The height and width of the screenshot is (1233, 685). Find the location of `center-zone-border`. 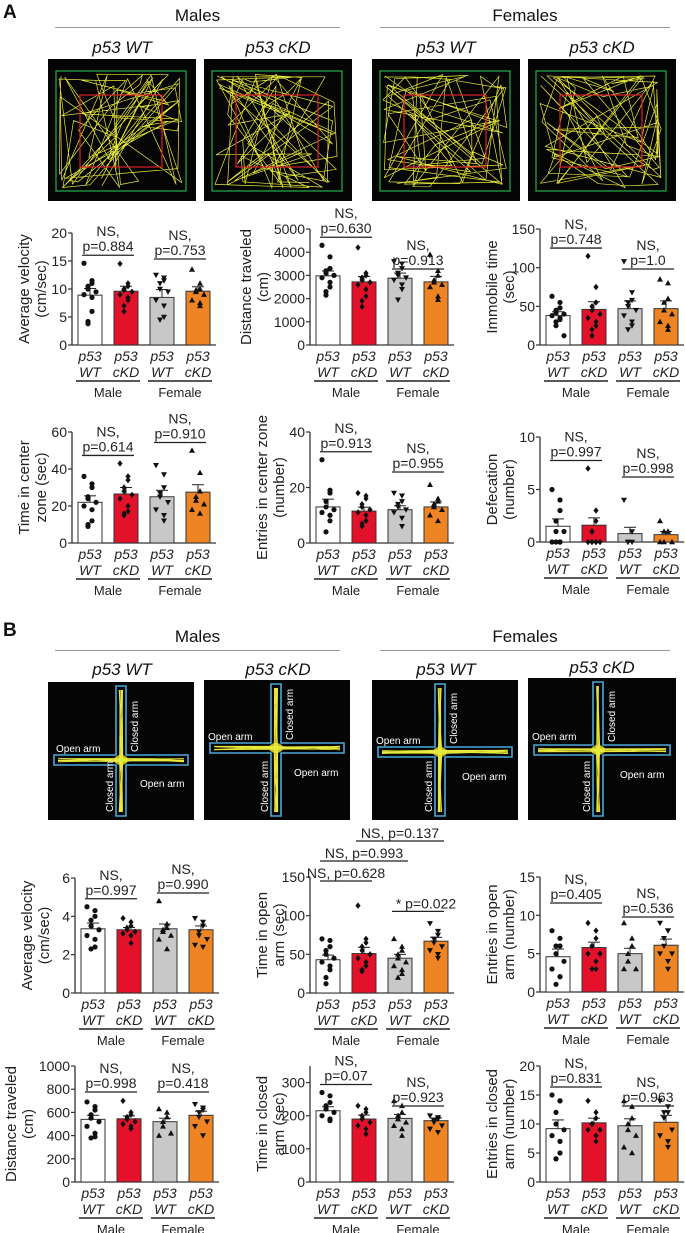

center-zone-border is located at coordinates (121, 131).